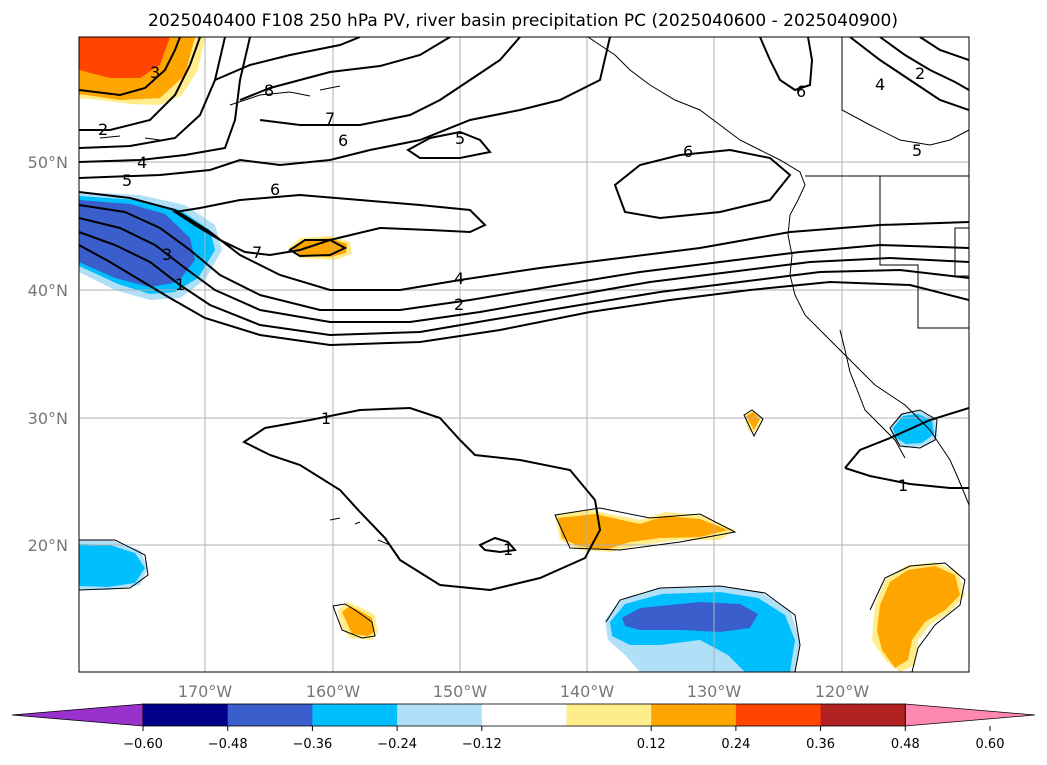  I want to click on colorbar-frame, so click(524, 715).